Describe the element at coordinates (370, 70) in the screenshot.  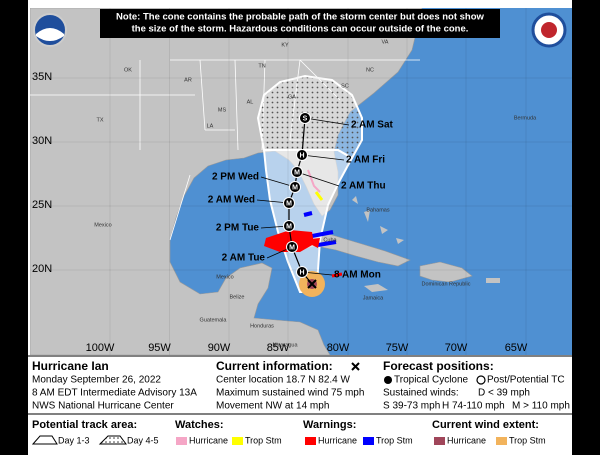
I see `place-label: NC` at that location.